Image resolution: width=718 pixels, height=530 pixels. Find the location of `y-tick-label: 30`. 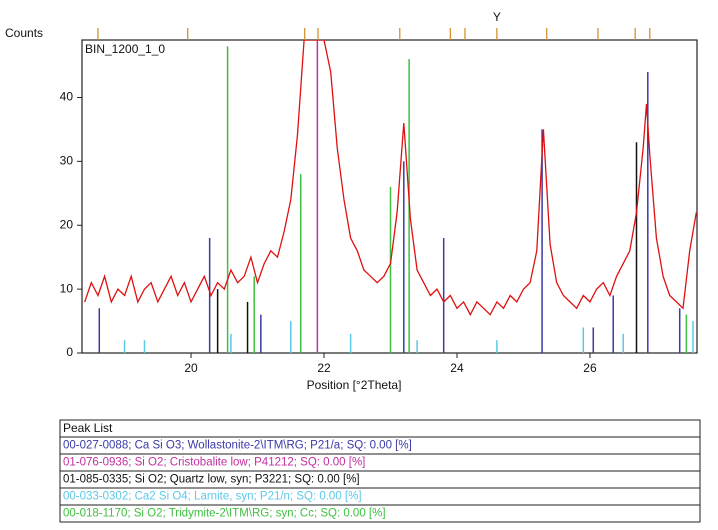

y-tick-label: 30 is located at coordinates (67, 161).